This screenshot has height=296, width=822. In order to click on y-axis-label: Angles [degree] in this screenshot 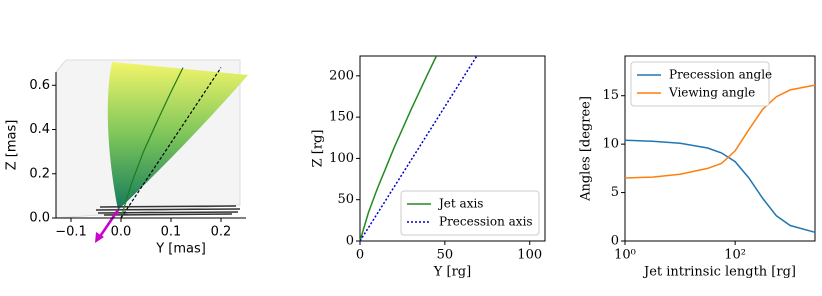, I will do `click(586, 149)`.